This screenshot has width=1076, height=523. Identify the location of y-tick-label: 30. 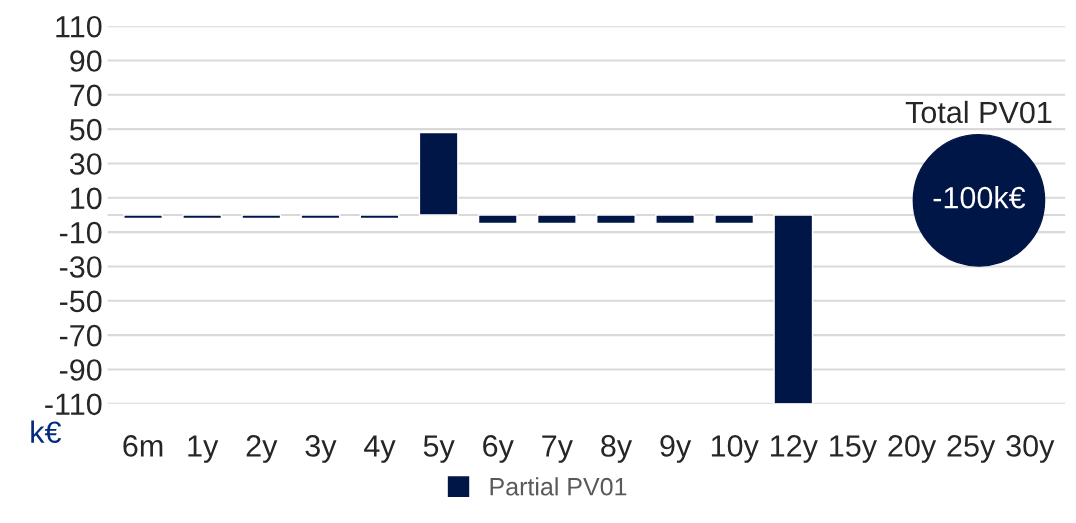
(85, 164).